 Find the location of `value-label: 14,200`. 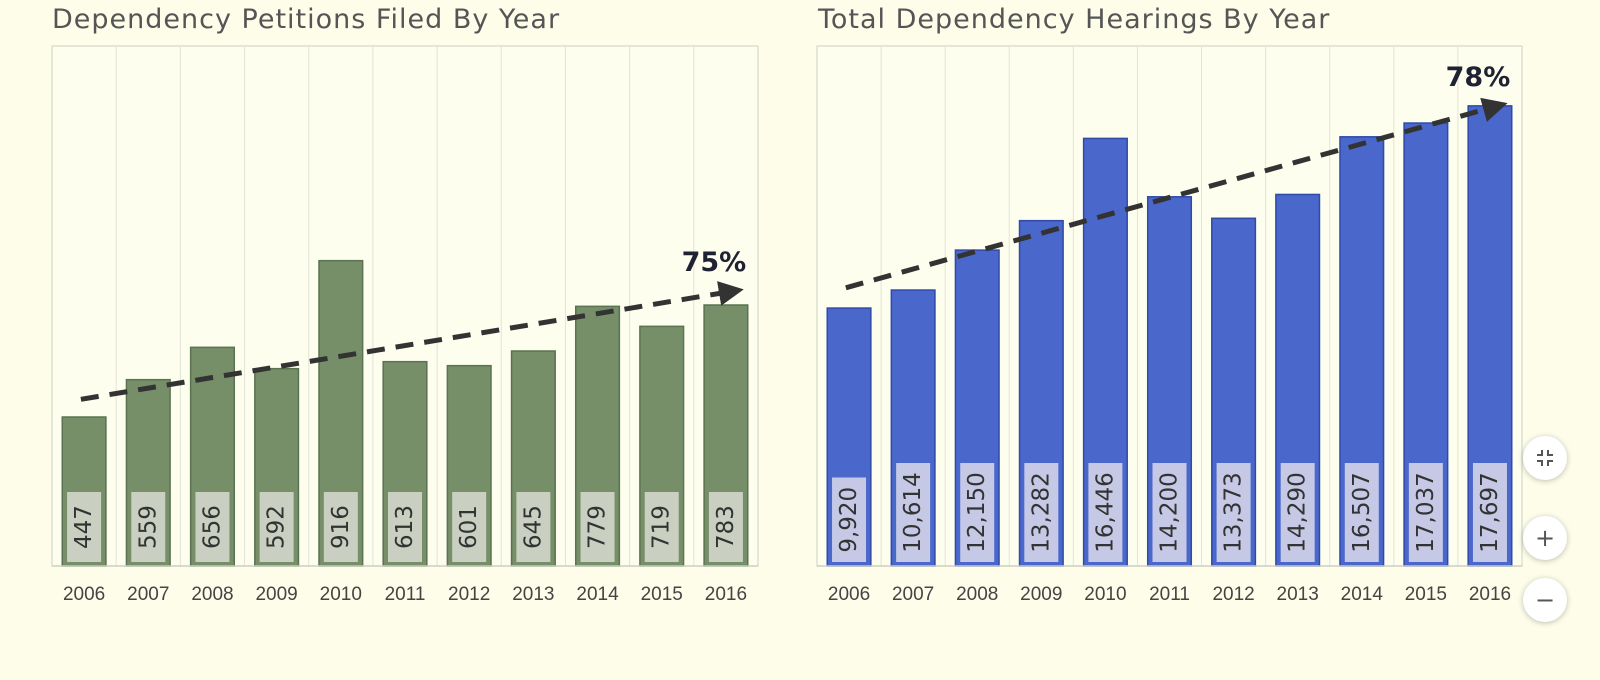

value-label: 14,200 is located at coordinates (1170, 512).